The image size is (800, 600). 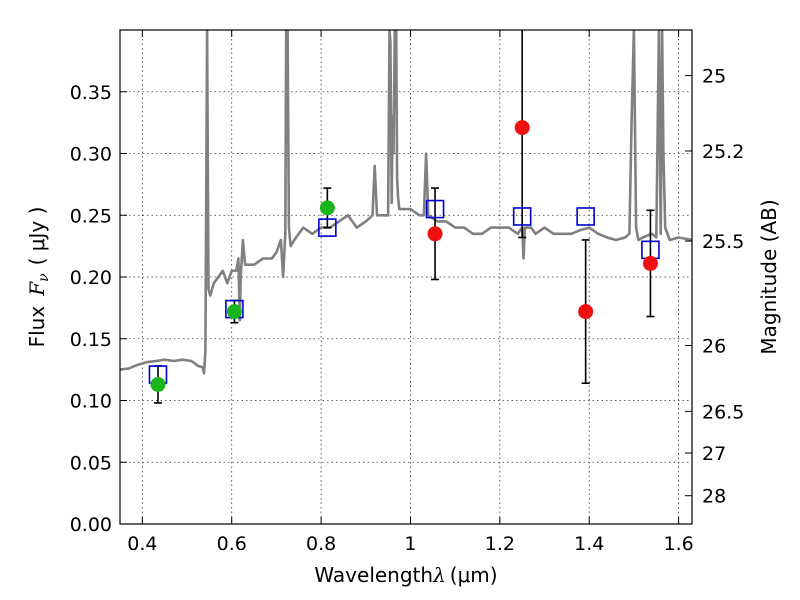 What do you see at coordinates (714, 454) in the screenshot?
I see `right-tick-label: 27` at bounding box center [714, 454].